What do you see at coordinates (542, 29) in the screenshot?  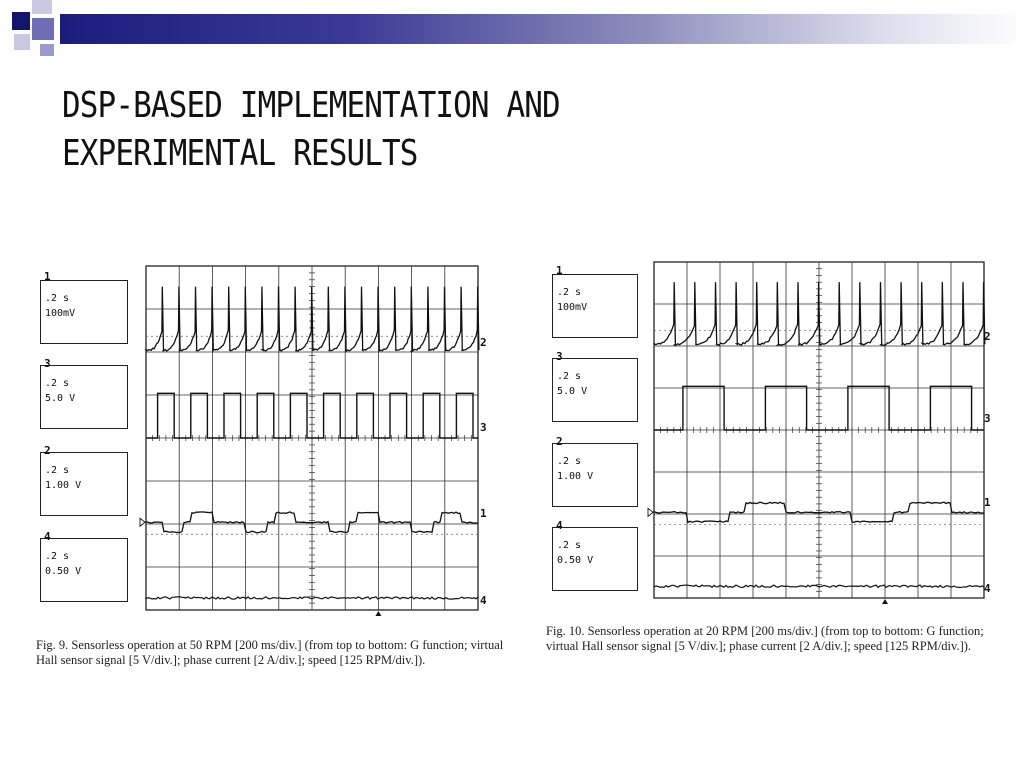 I see `header-gradient-bar` at bounding box center [542, 29].